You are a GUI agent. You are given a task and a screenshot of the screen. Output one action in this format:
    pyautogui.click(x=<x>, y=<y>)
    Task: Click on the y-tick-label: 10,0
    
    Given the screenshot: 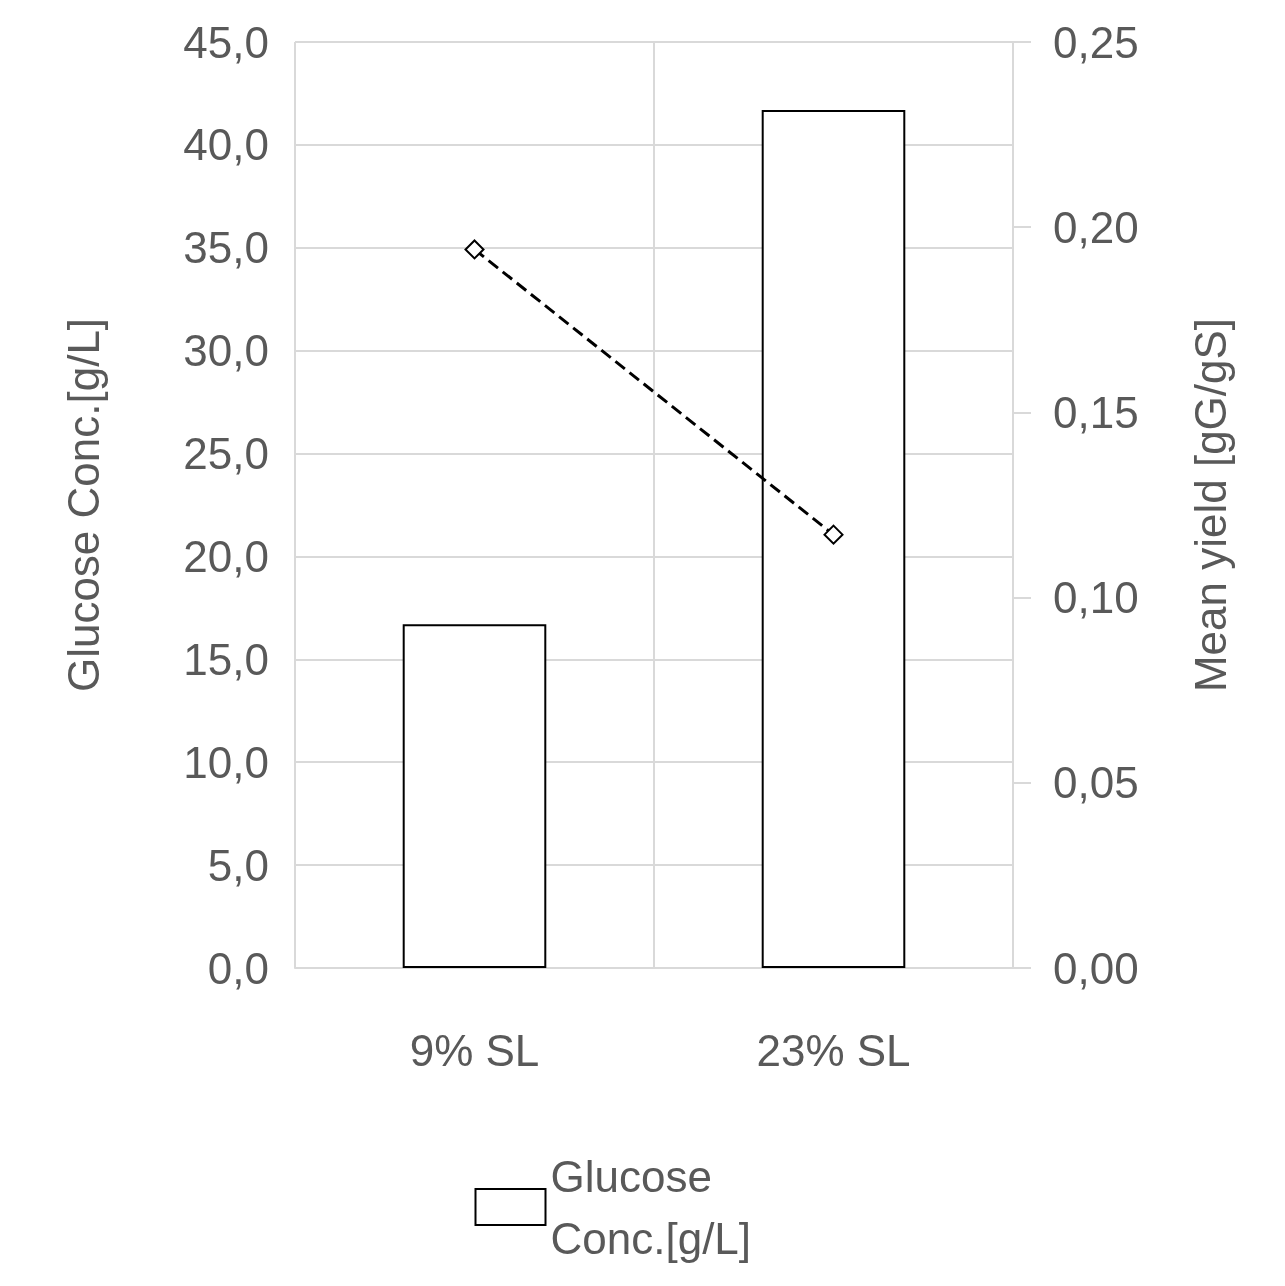 What is the action you would take?
    pyautogui.click(x=226, y=762)
    